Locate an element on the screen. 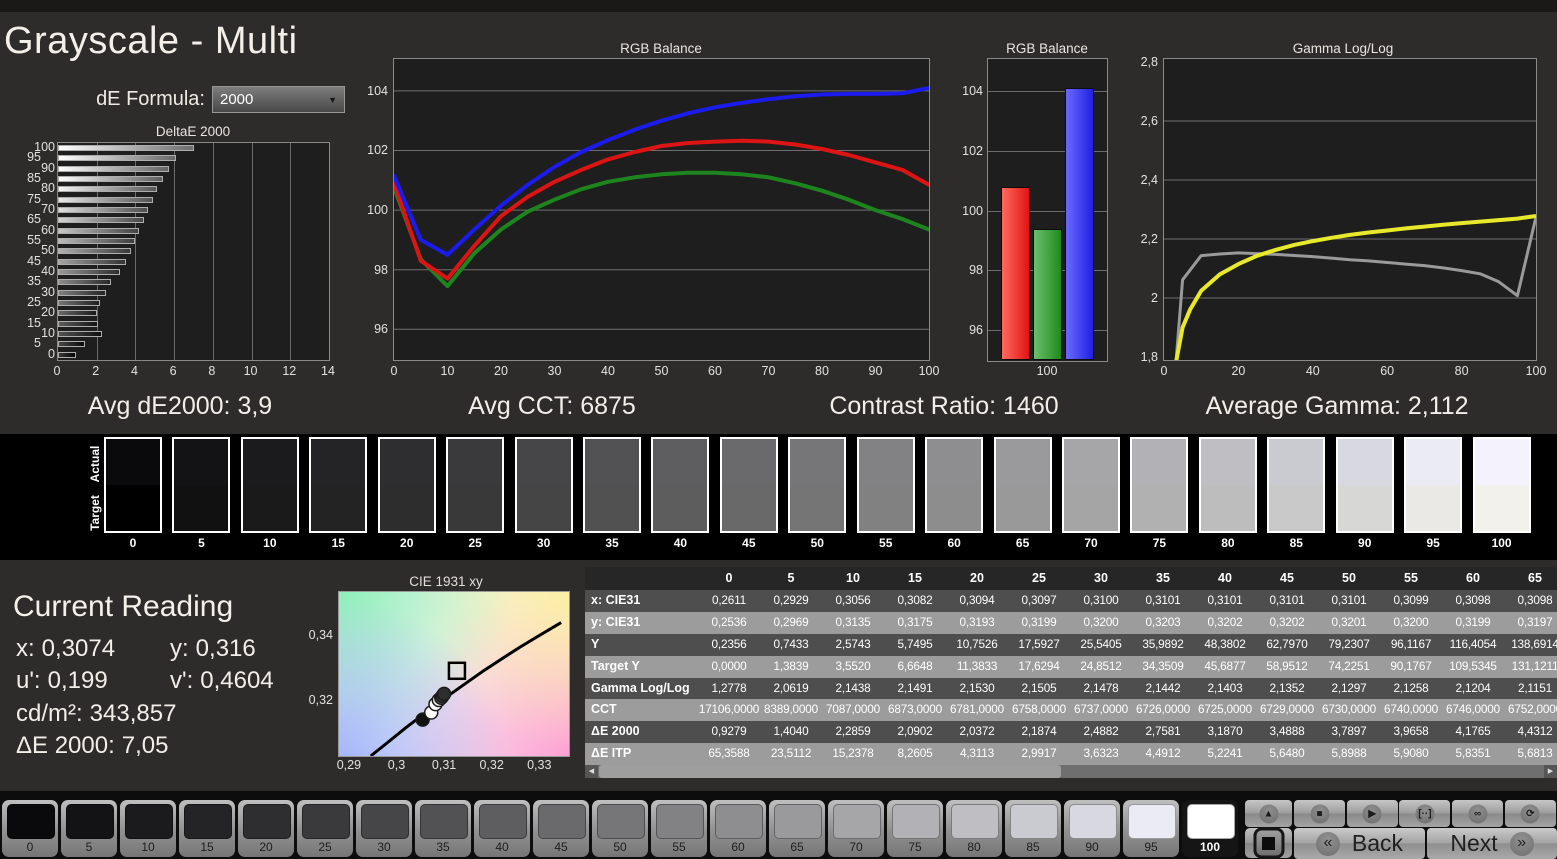 The image size is (1557, 859). table-cell: 62,7970 is located at coordinates (1287, 643).